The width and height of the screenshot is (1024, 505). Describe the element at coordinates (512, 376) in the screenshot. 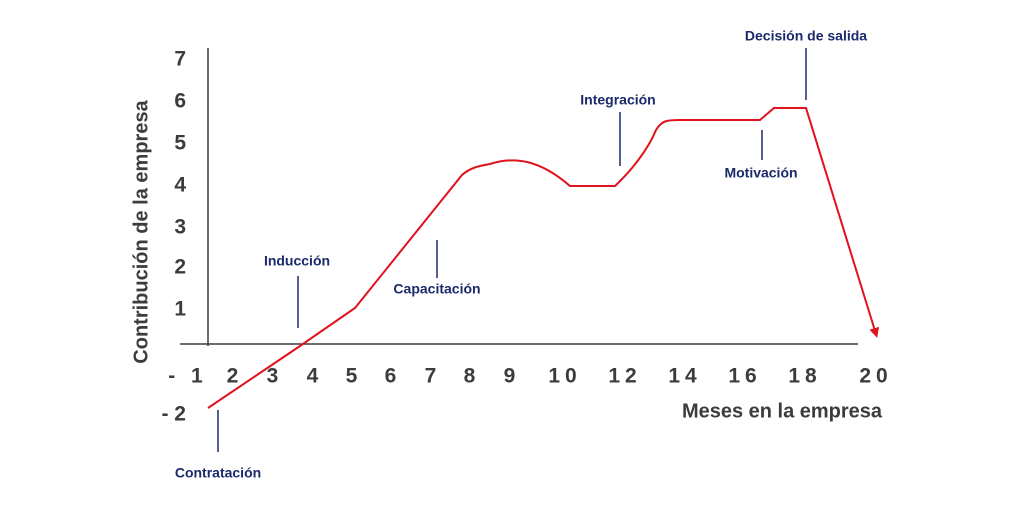

I see `x-tick-label: 9` at that location.